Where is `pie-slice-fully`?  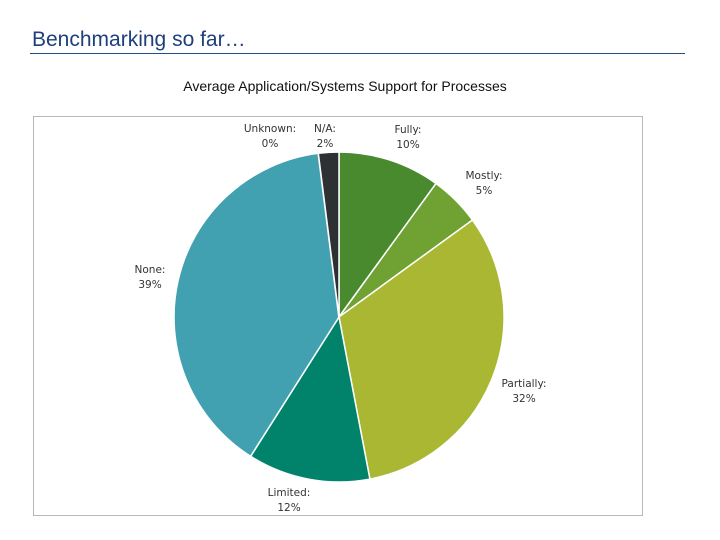
pie-slice-fully is located at coordinates (388, 235).